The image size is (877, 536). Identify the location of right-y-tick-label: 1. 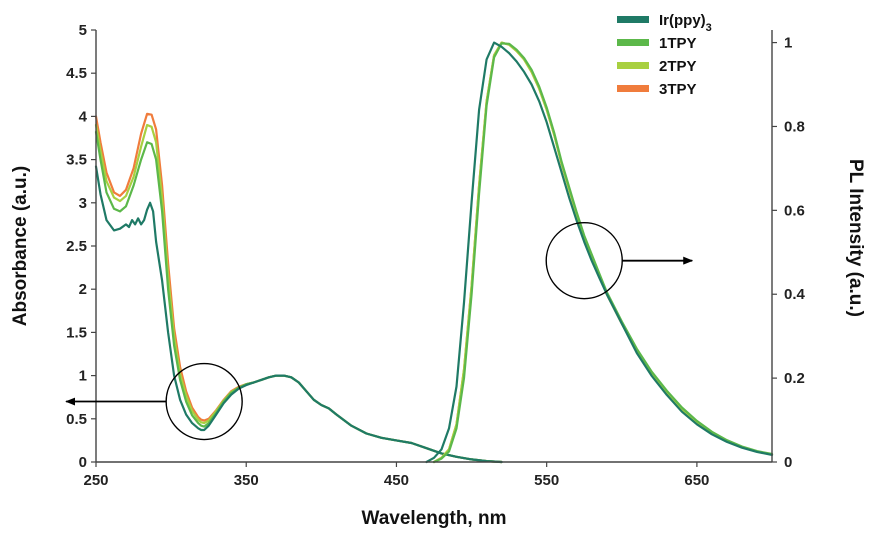
(788, 43).